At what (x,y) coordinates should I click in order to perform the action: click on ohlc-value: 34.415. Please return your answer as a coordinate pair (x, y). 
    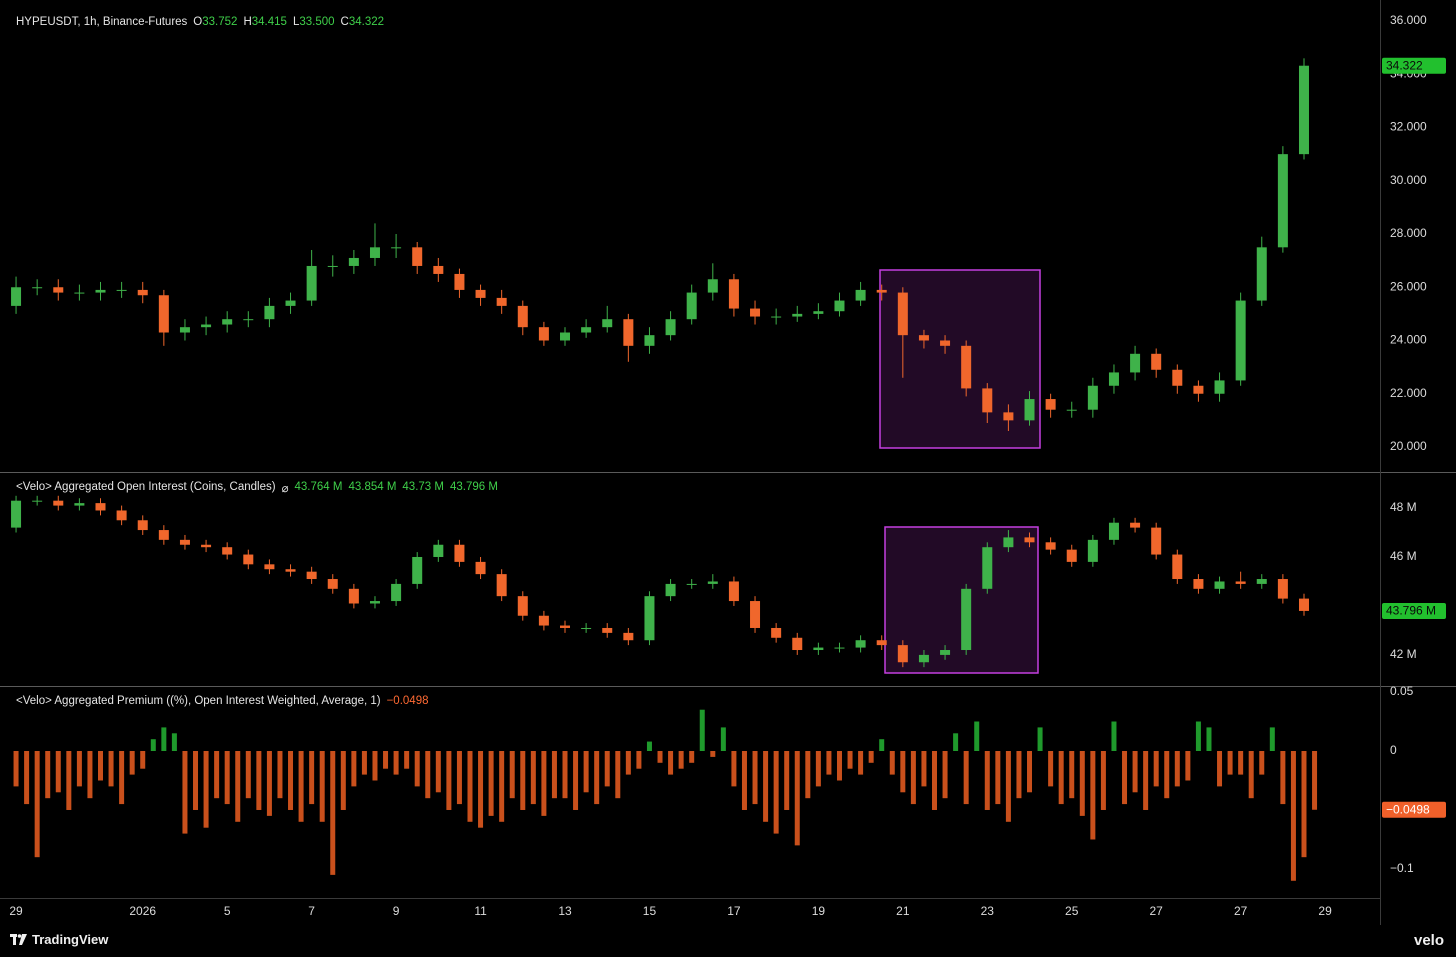
    Looking at the image, I should click on (269, 22).